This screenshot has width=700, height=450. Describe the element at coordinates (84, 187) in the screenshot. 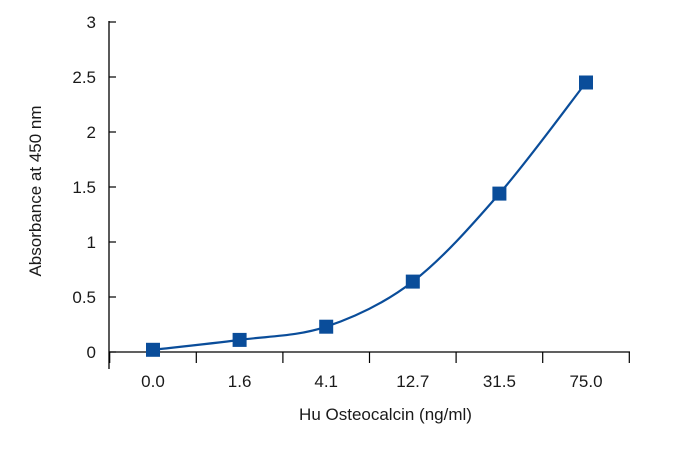

I see `y-tick-label: 1.5` at that location.